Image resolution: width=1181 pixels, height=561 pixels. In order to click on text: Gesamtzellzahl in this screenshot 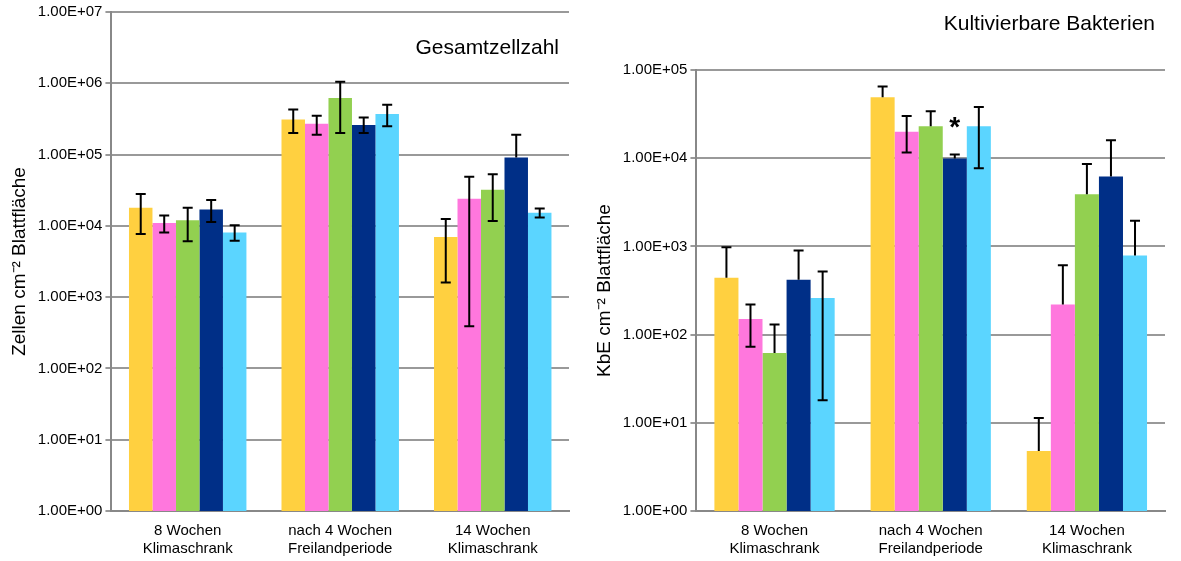, I will do `click(487, 46)`.